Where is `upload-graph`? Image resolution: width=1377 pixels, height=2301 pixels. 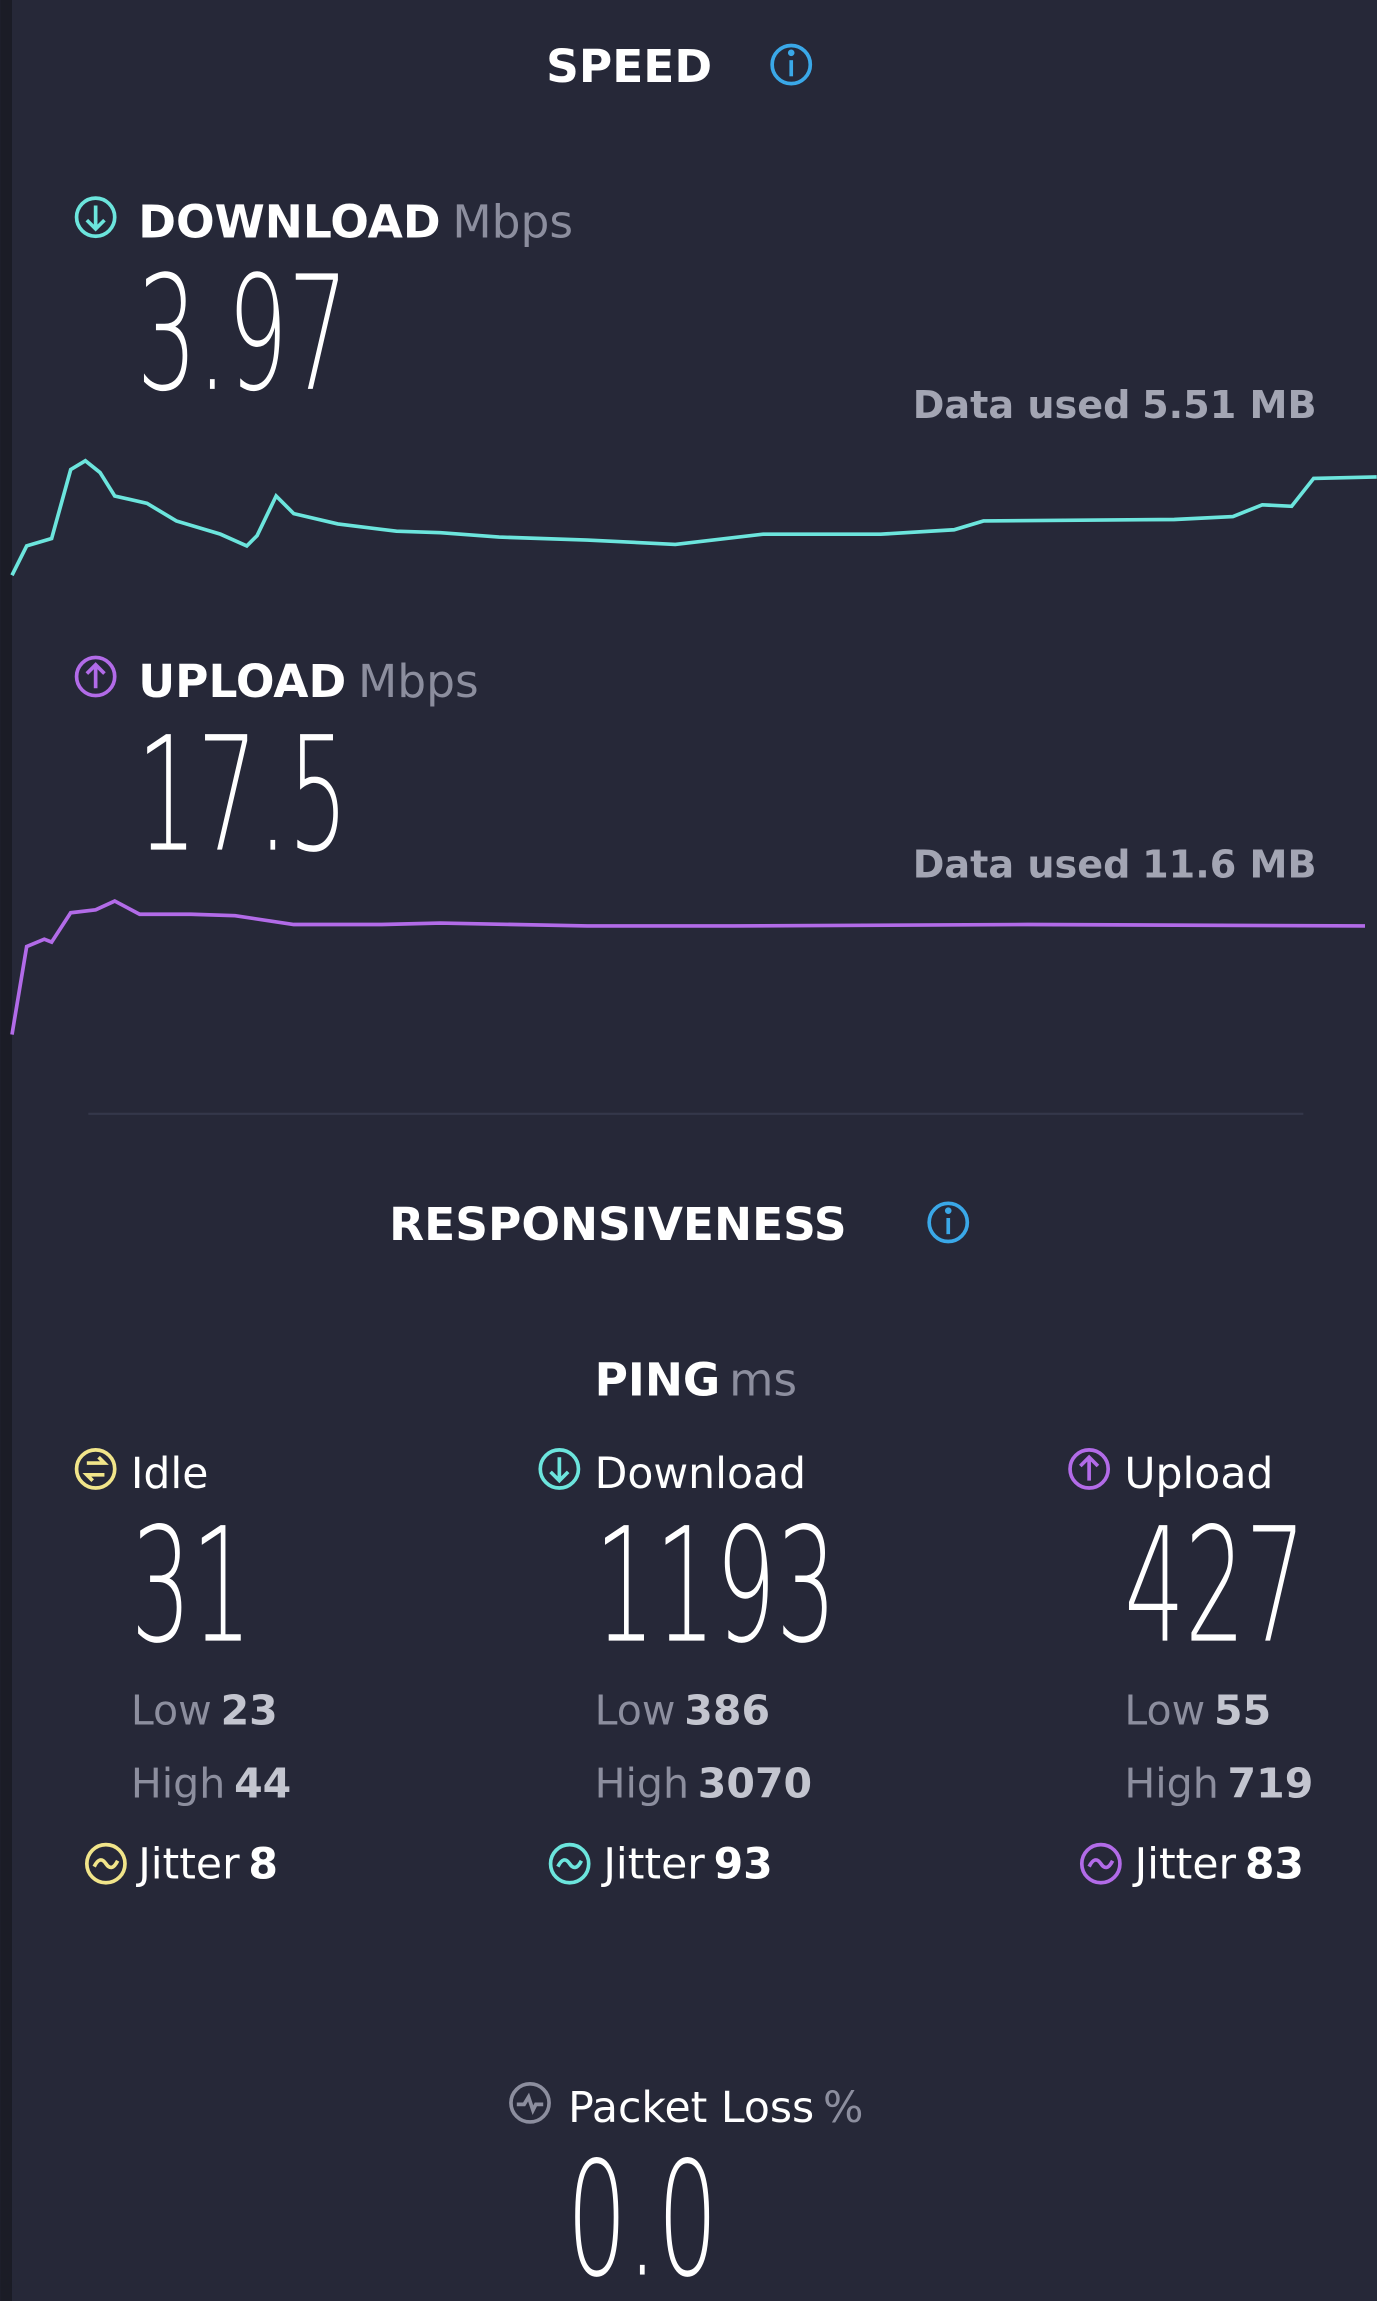 upload-graph is located at coordinates (688, 966).